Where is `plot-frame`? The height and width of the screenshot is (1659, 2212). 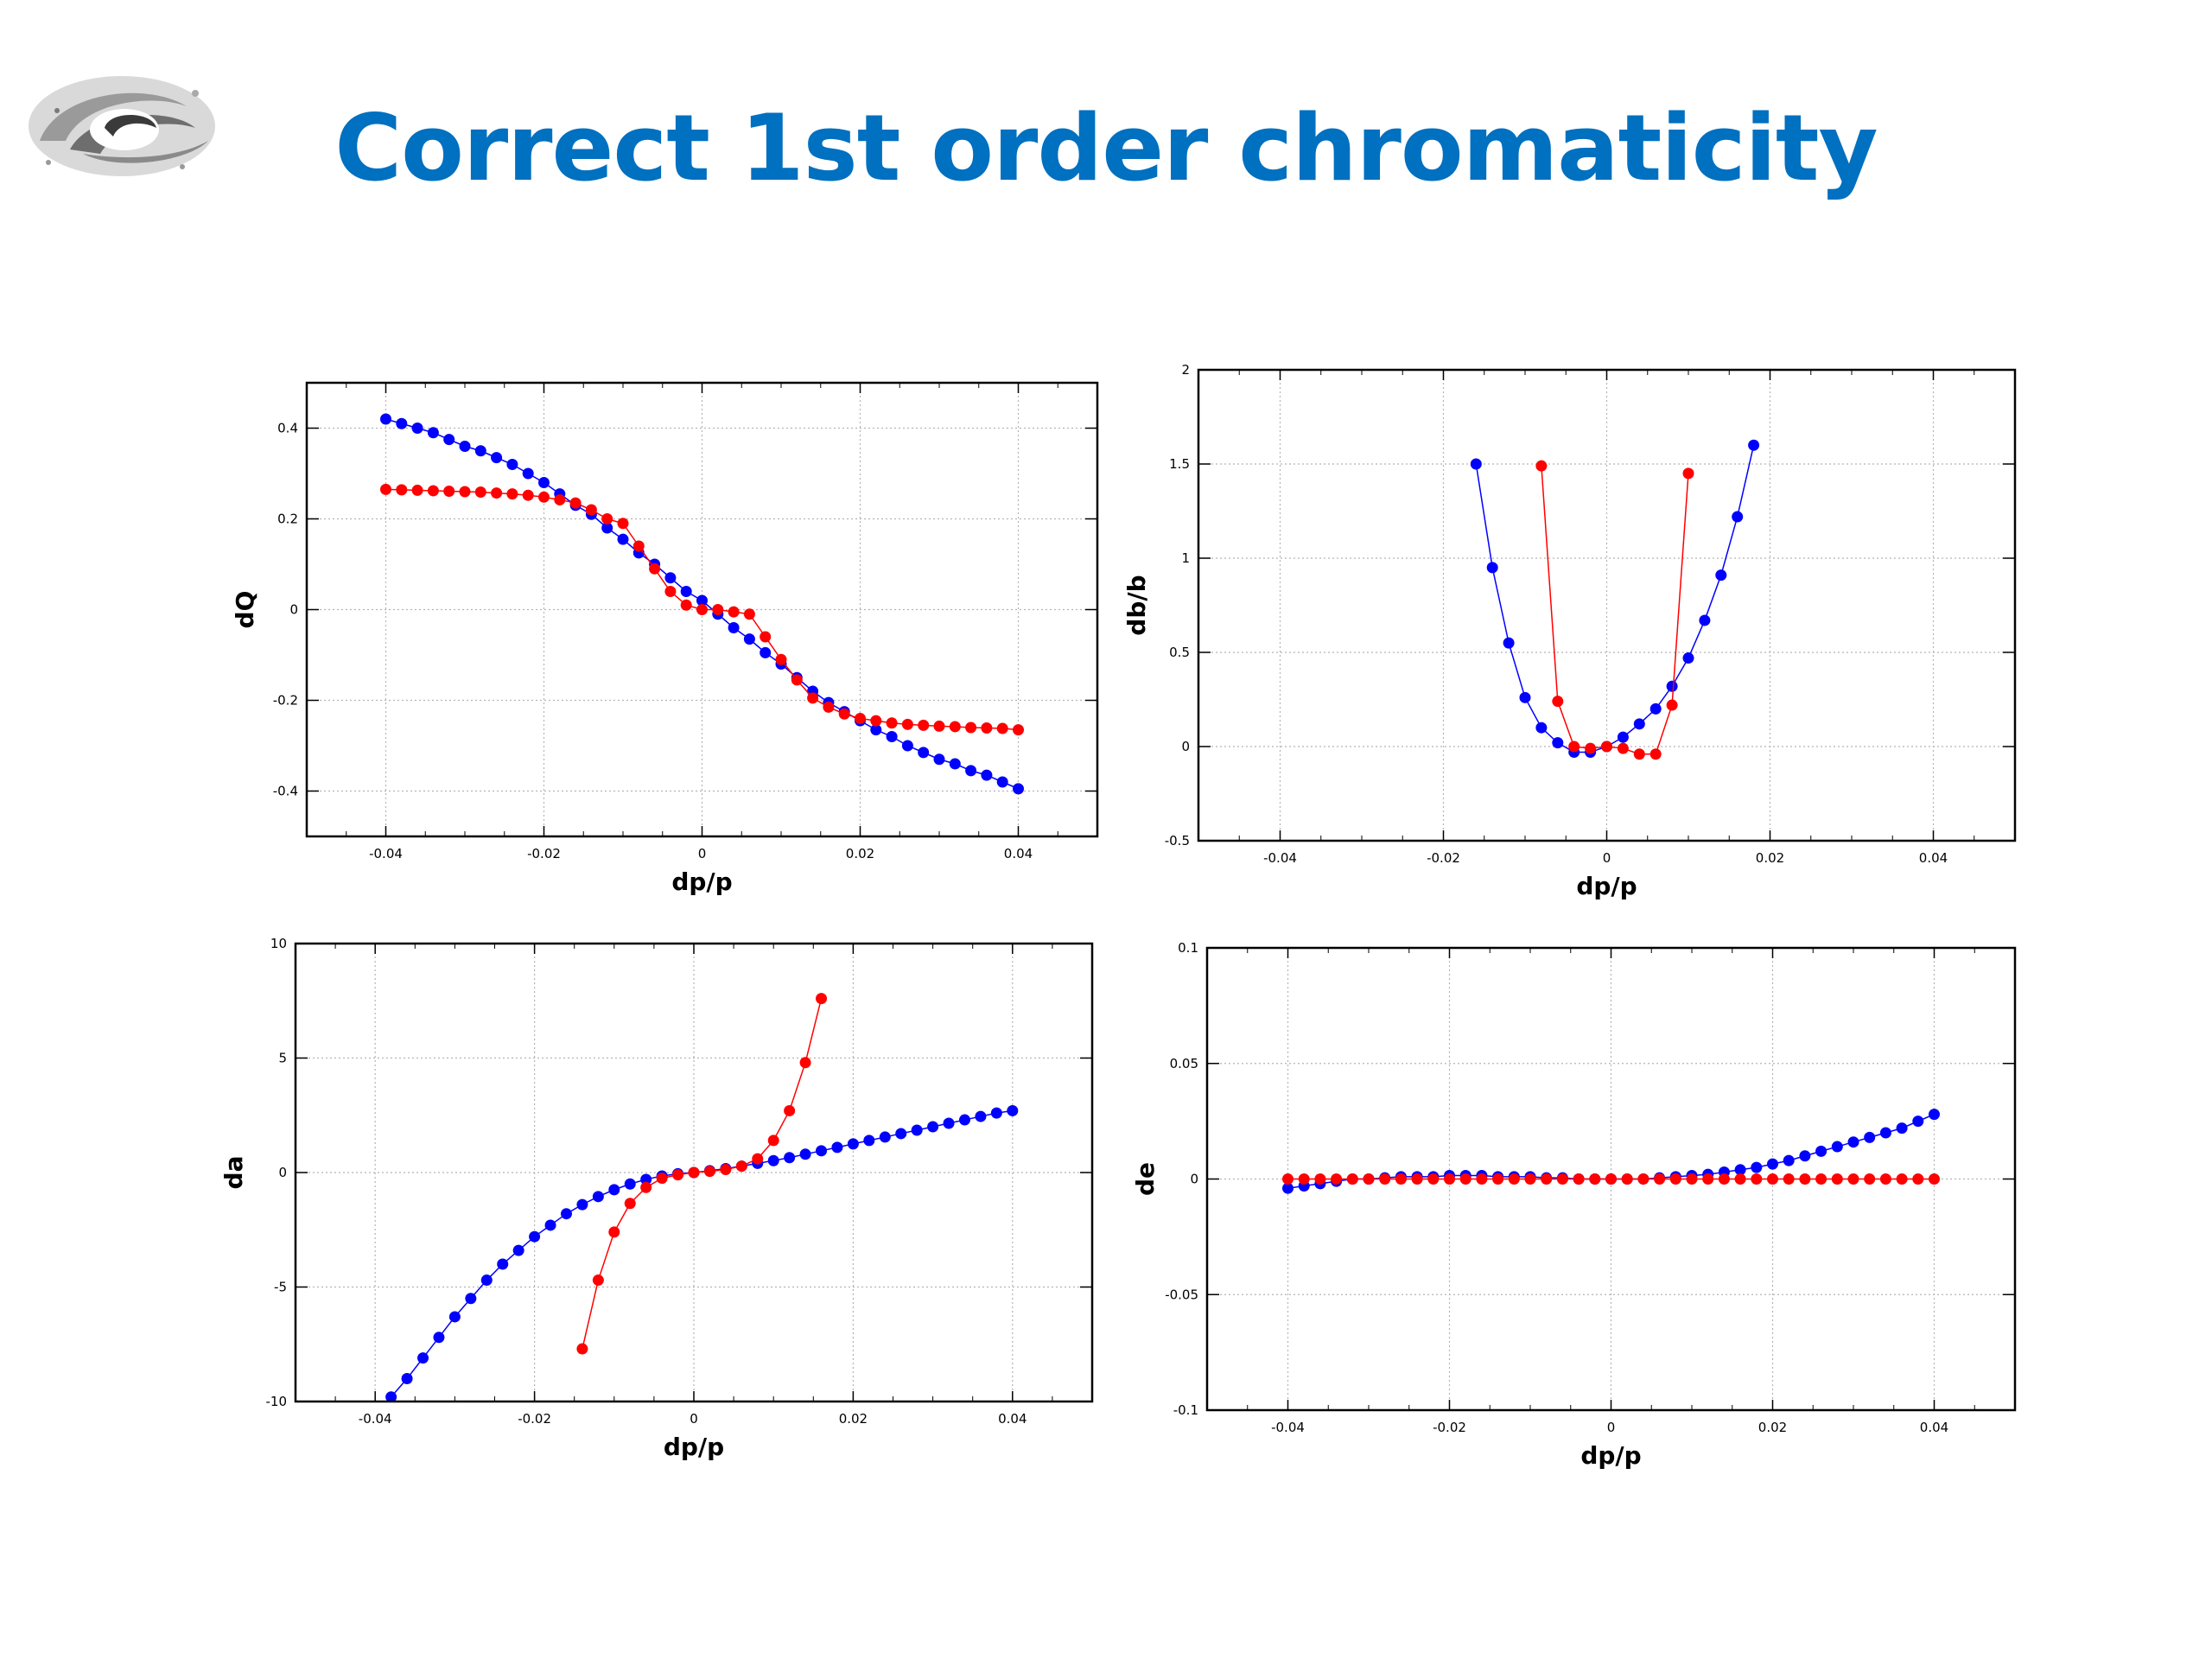 plot-frame is located at coordinates (1611, 1179).